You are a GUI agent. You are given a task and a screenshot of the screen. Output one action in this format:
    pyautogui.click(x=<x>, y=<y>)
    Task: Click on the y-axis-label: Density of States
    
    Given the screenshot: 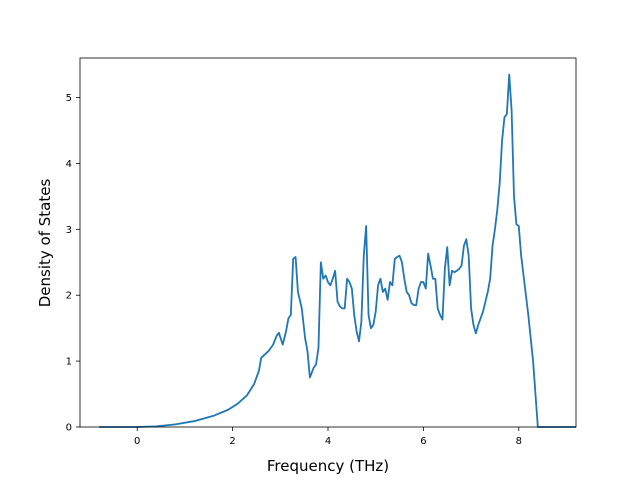 What is the action you would take?
    pyautogui.click(x=45, y=243)
    